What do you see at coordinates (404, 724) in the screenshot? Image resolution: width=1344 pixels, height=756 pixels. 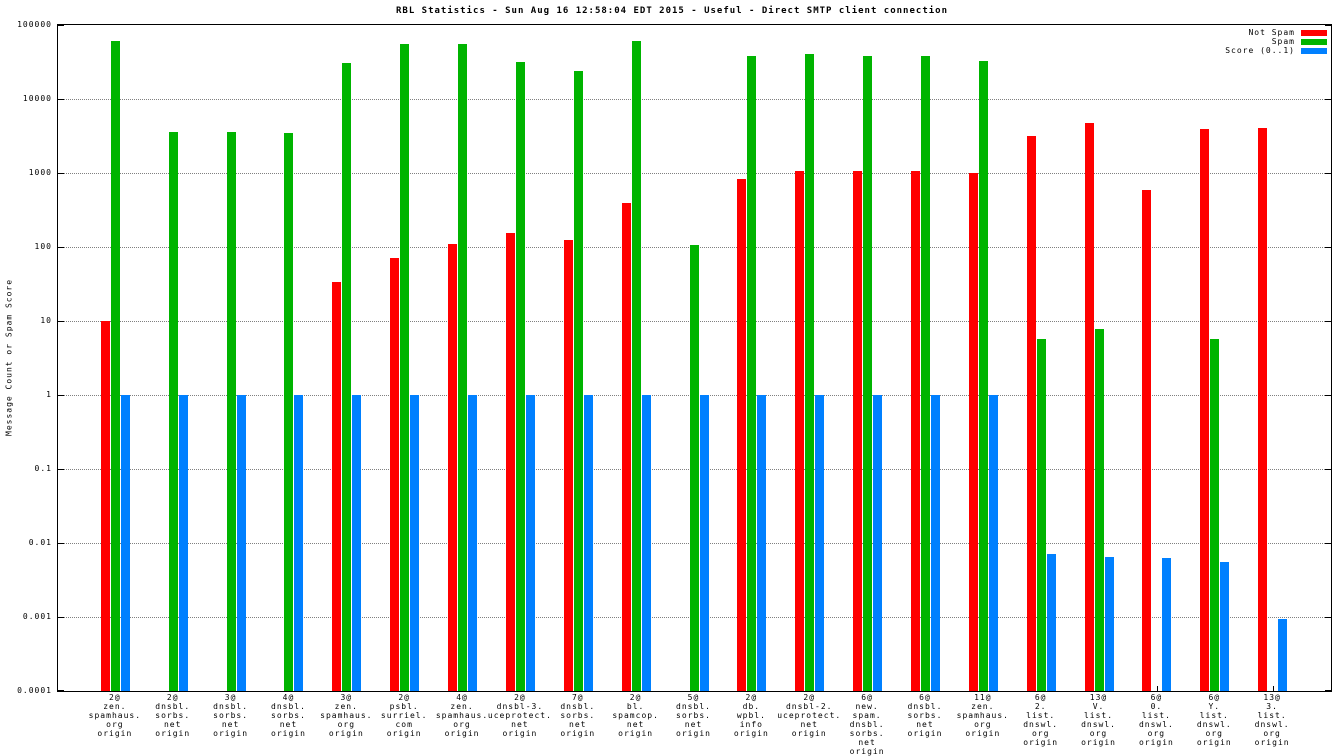 I see `x-tick-label-line: com` at bounding box center [404, 724].